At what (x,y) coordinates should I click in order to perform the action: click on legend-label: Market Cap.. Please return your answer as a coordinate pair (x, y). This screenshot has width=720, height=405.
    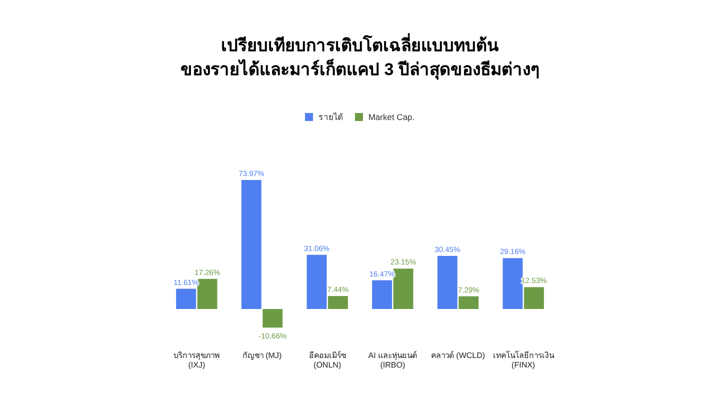
    Looking at the image, I should click on (391, 117).